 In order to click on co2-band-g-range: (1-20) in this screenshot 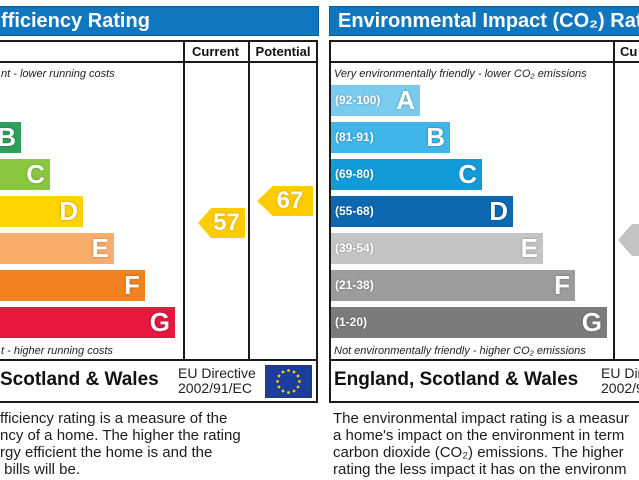, I will do `click(351, 322)`.